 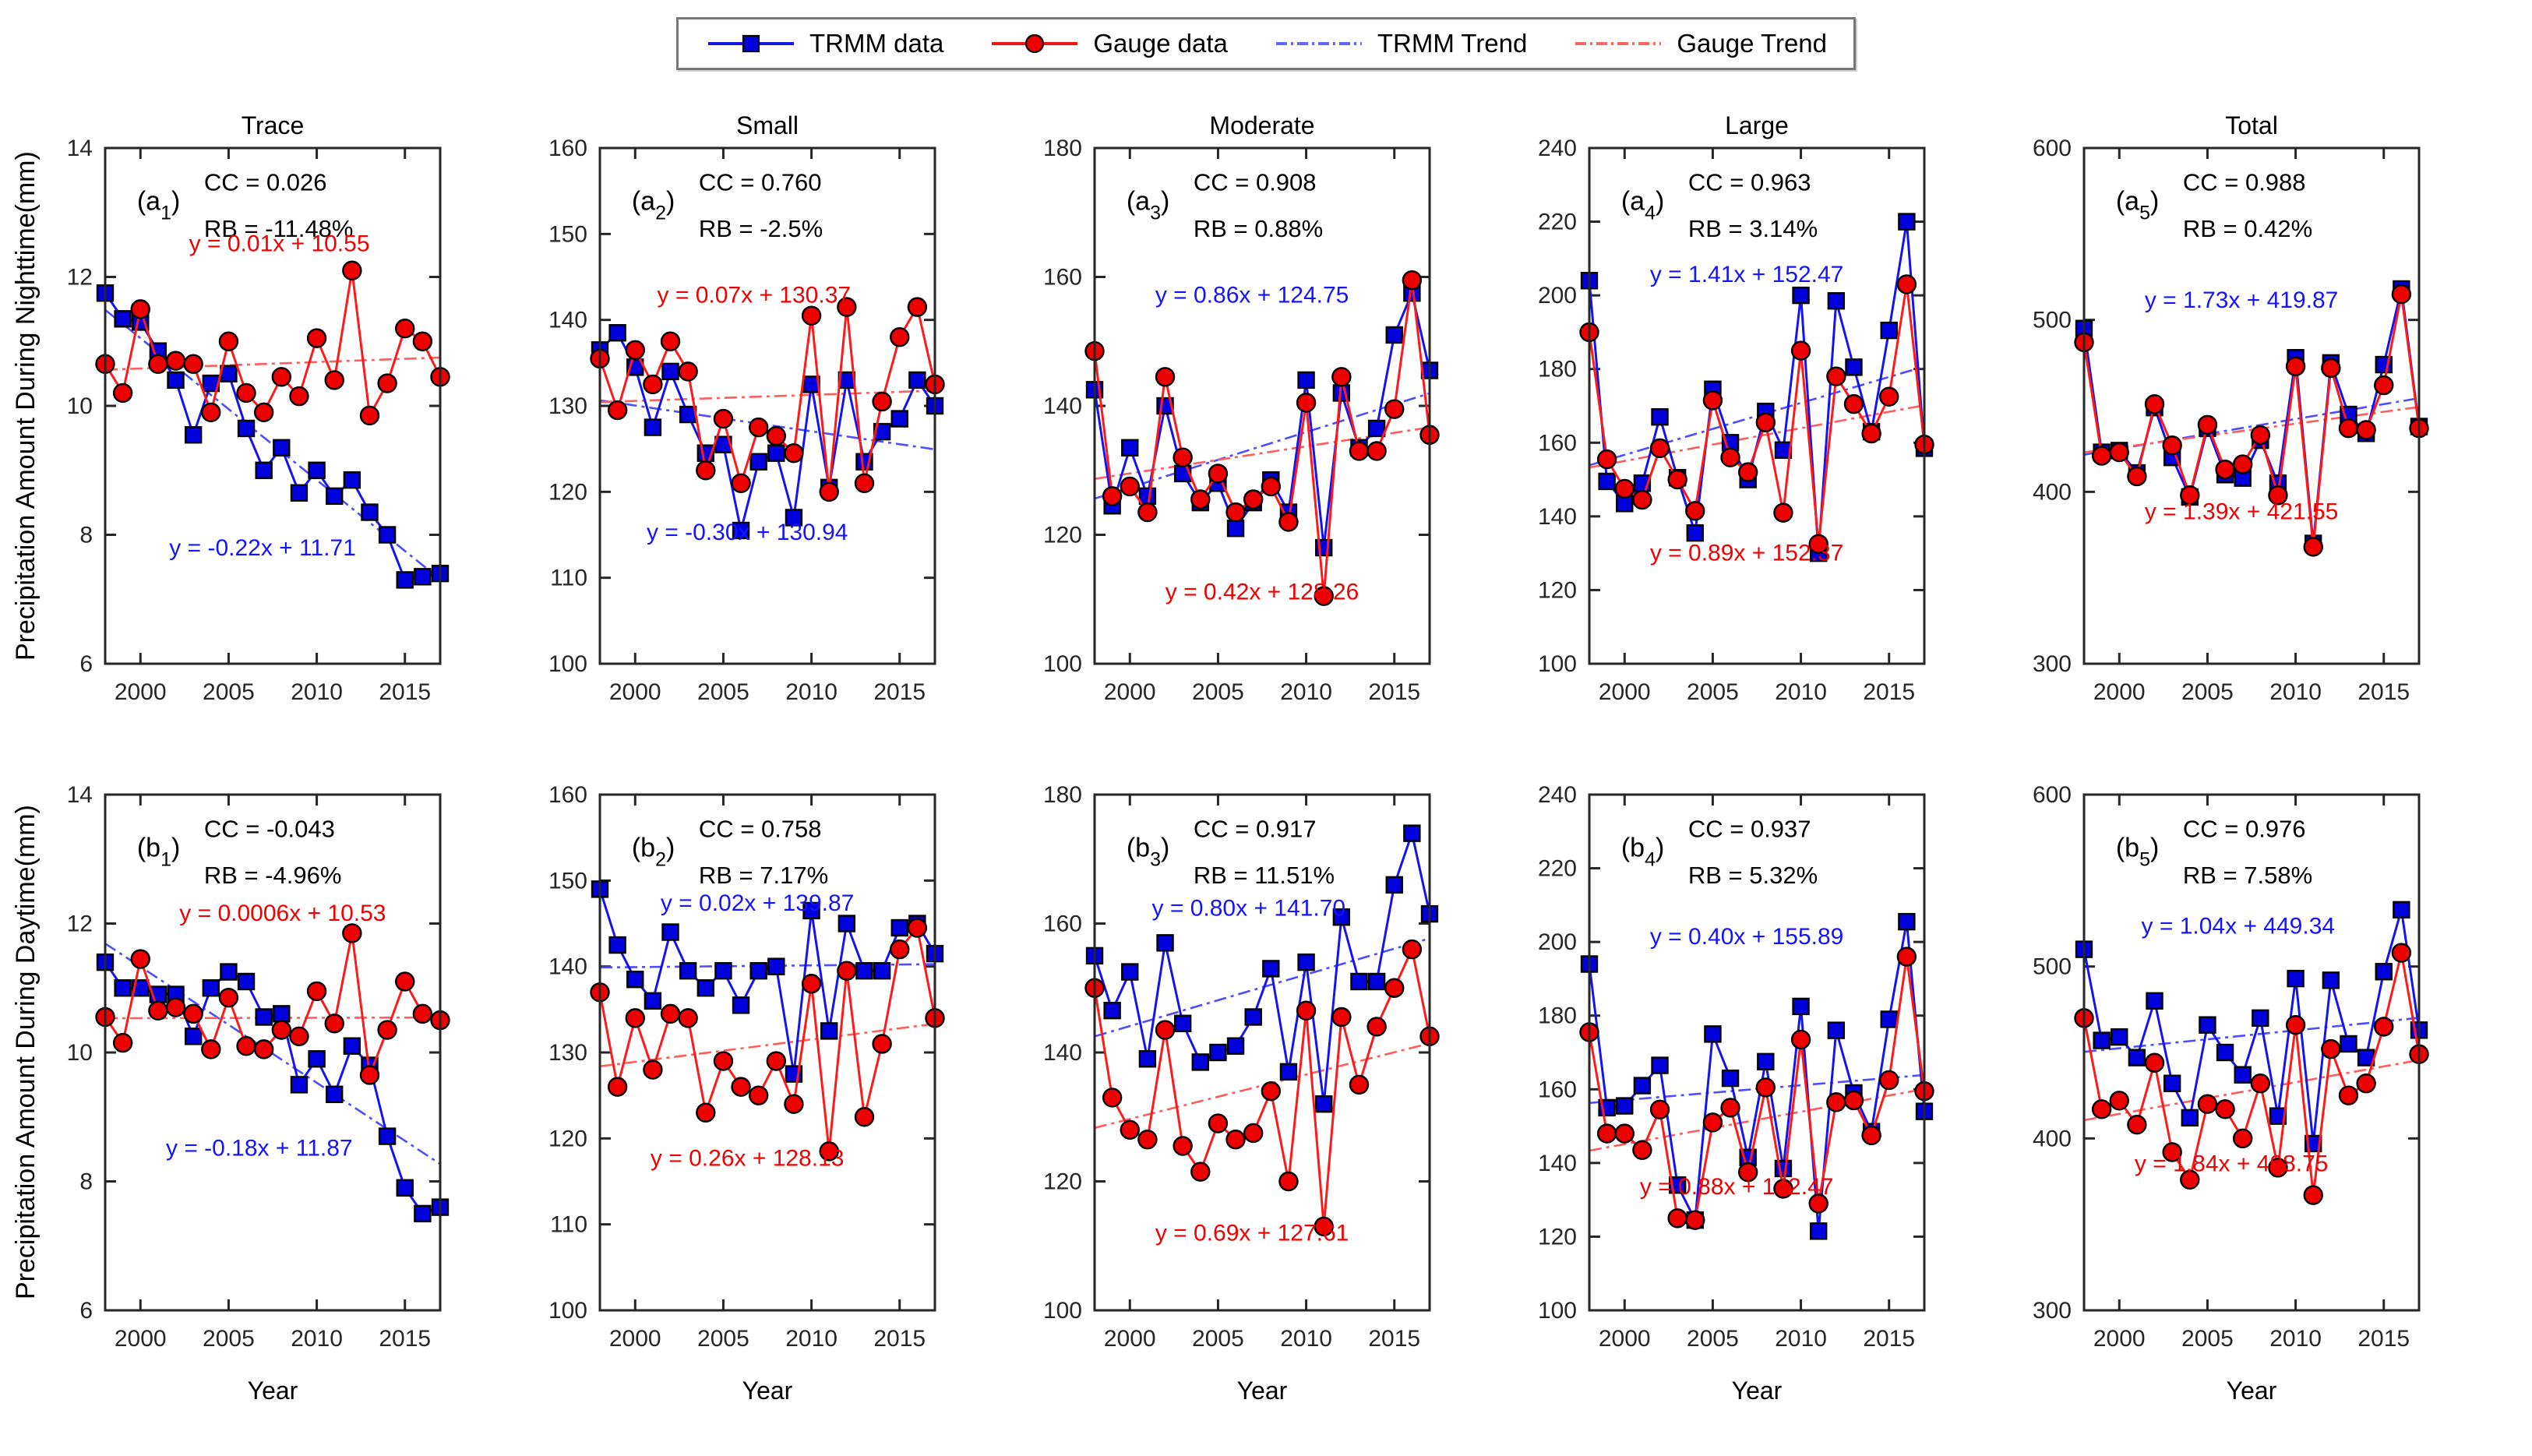 I want to click on panel-title: Small, so click(x=767, y=125).